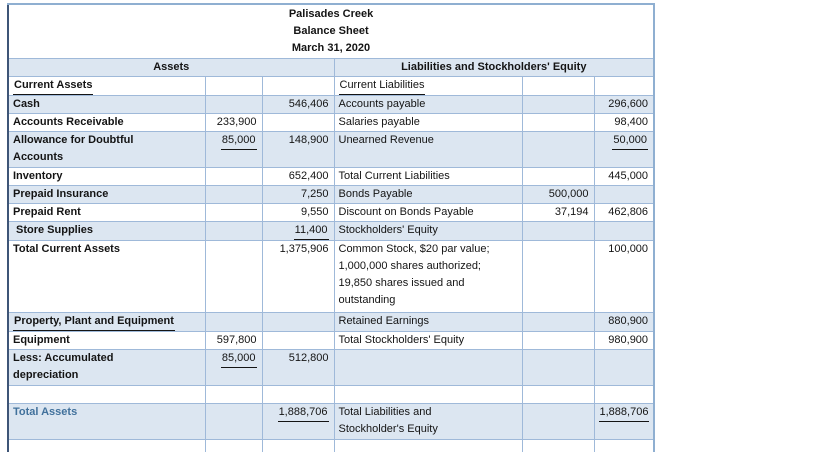 The image size is (826, 452). Describe the element at coordinates (558, 194) in the screenshot. I see `amount-cell: 500,000` at that location.